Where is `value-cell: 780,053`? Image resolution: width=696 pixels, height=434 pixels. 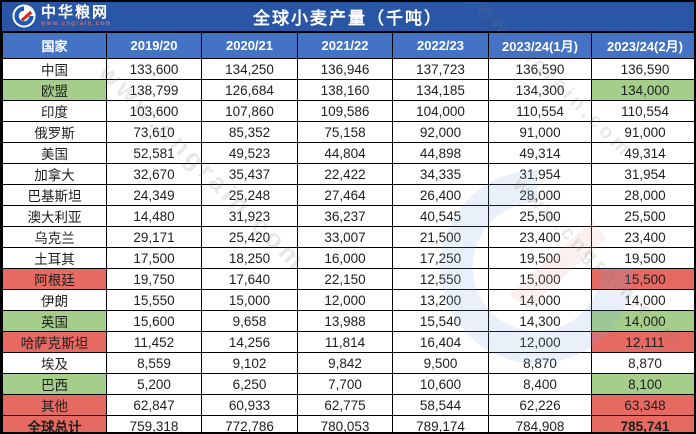
value-cell: 780,053 is located at coordinates (345, 423).